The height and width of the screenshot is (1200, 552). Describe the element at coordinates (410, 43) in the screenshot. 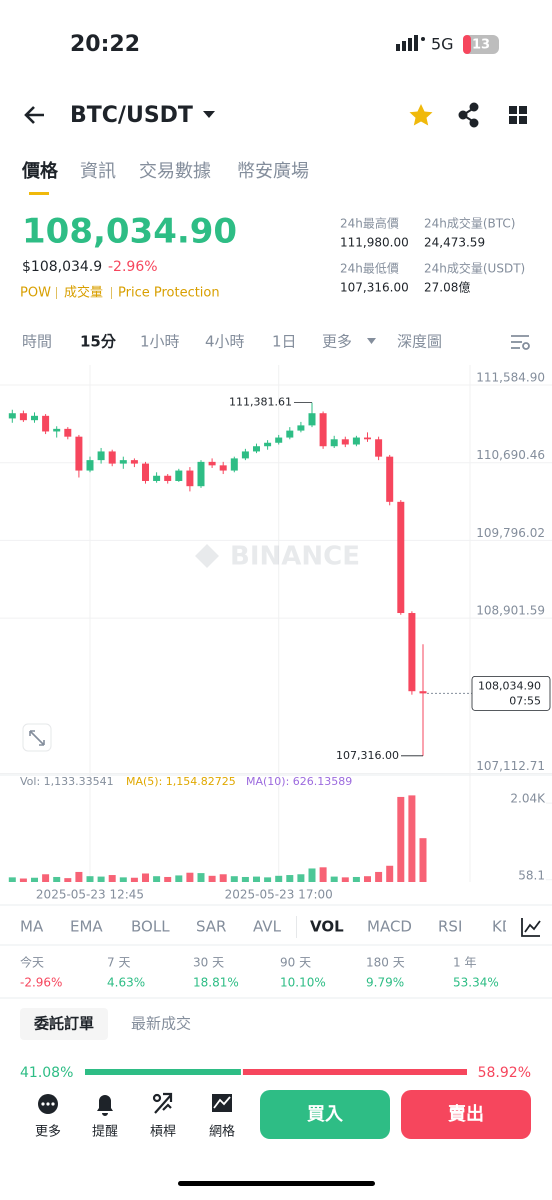

I see `signal-icon` at that location.